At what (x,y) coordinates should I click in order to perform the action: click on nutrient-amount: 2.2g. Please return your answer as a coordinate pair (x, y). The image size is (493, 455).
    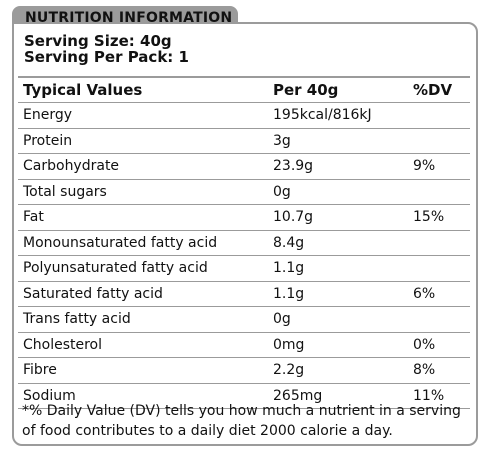
    Looking at the image, I should click on (289, 370).